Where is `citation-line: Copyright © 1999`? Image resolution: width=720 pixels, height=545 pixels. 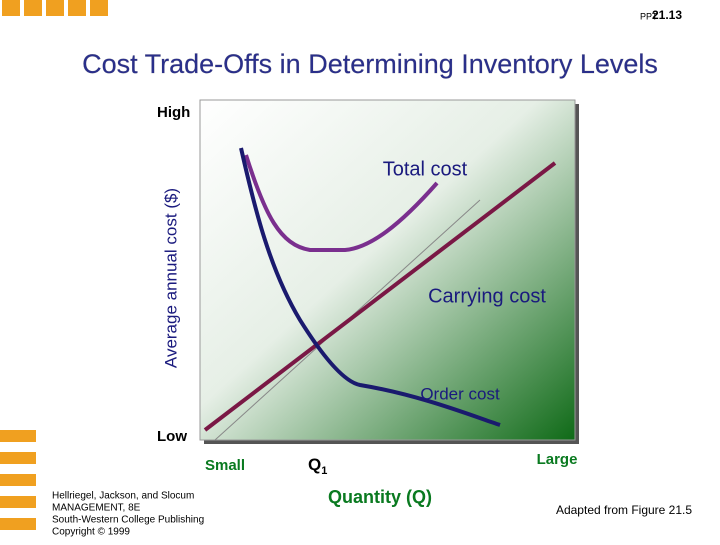
citation-line: Copyright © 1999 is located at coordinates (91, 532).